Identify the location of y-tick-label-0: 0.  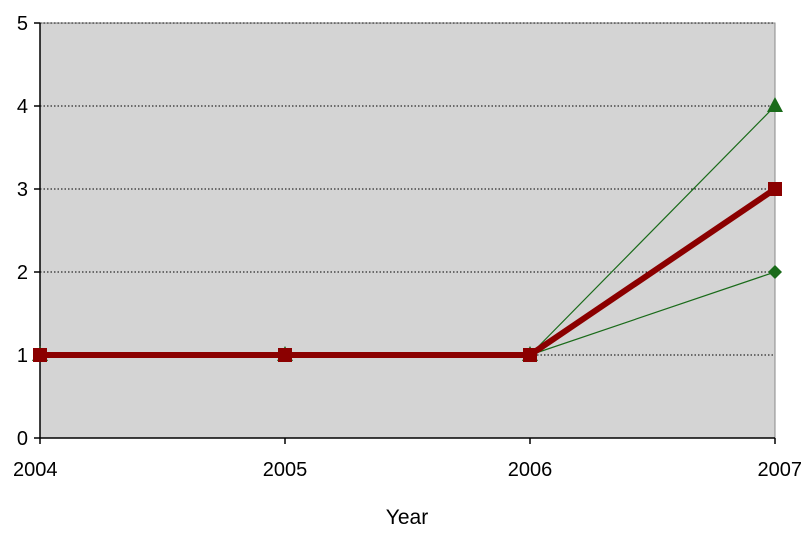
(22, 439).